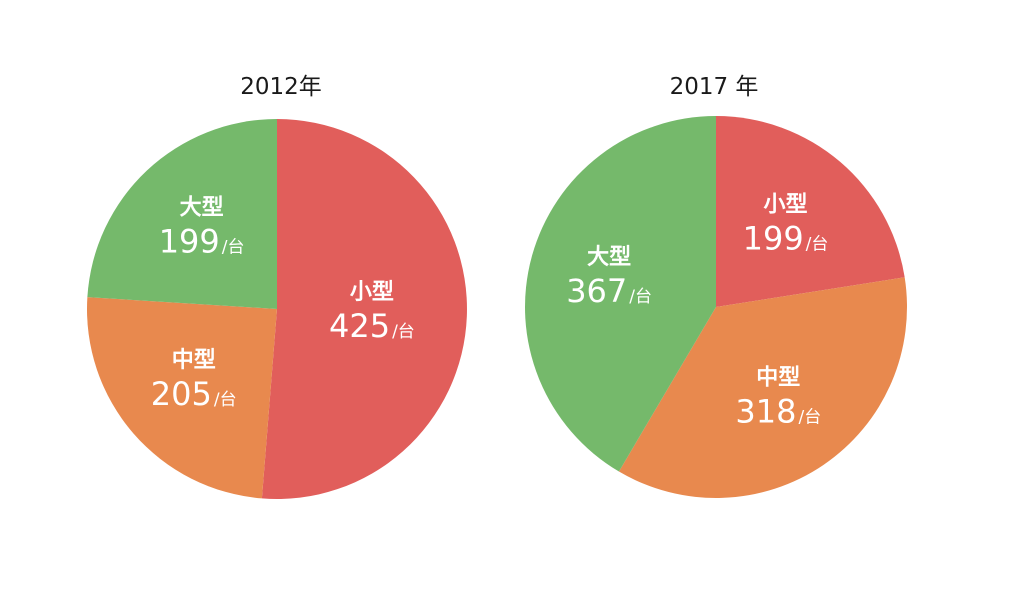 The image size is (1024, 596). I want to click on slice-value-medium: 318/台, so click(778, 412).